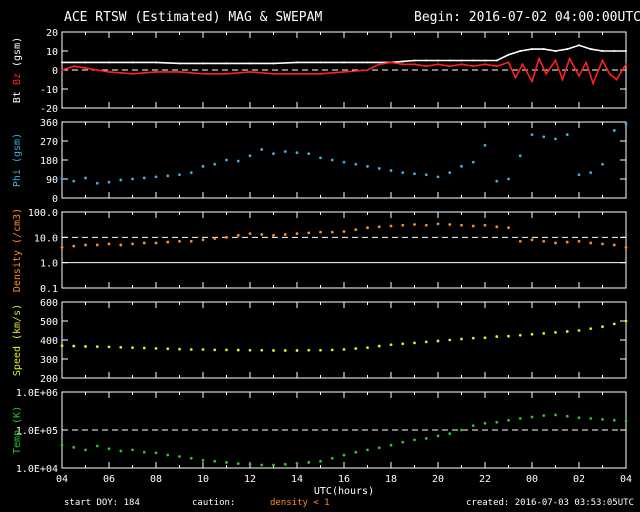 The width and height of the screenshot is (640, 512). Describe the element at coordinates (49, 90) in the screenshot. I see `mag-ytick-label: -10` at that location.